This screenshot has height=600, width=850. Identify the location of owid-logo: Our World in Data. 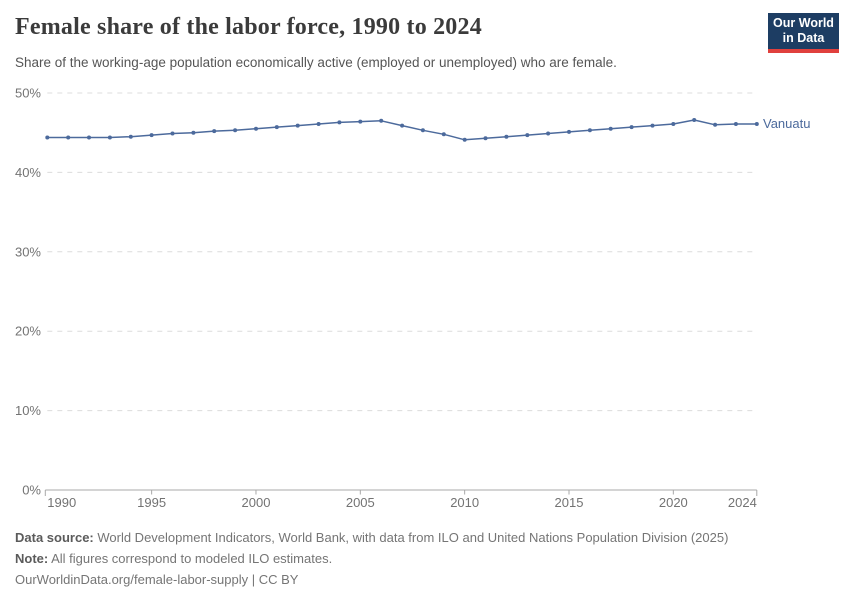
(803, 33).